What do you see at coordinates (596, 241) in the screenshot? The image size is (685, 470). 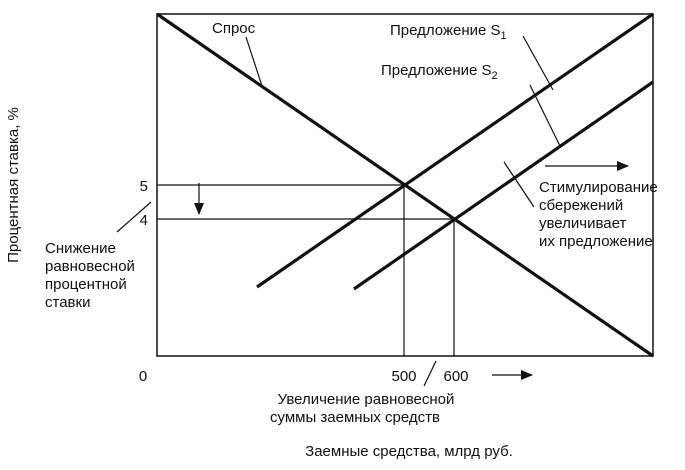 I see `stimulus-line: их предложение` at bounding box center [596, 241].